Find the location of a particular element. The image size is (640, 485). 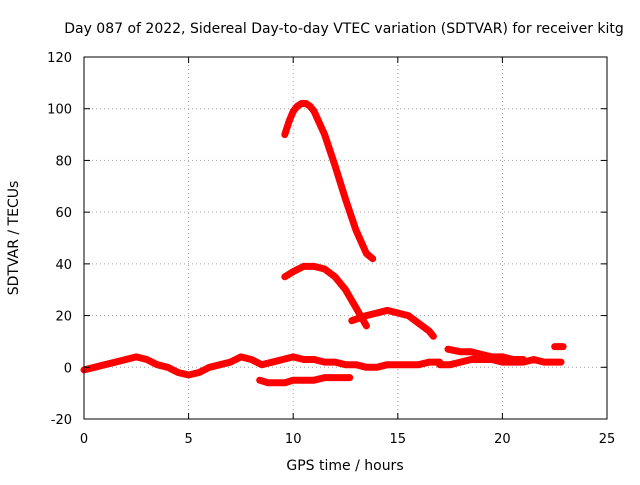

y-tick-label: 40 is located at coordinates (63, 265).